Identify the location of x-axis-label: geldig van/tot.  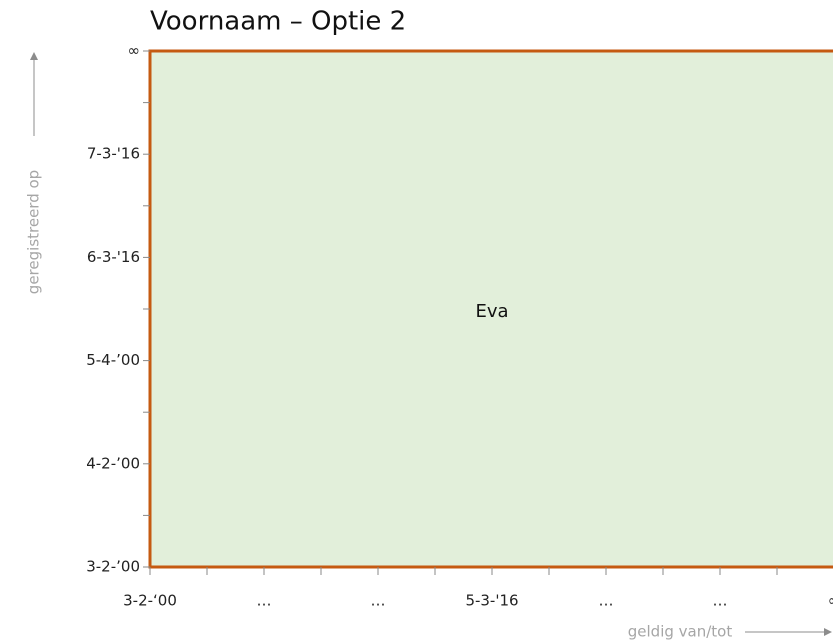
(680, 632).